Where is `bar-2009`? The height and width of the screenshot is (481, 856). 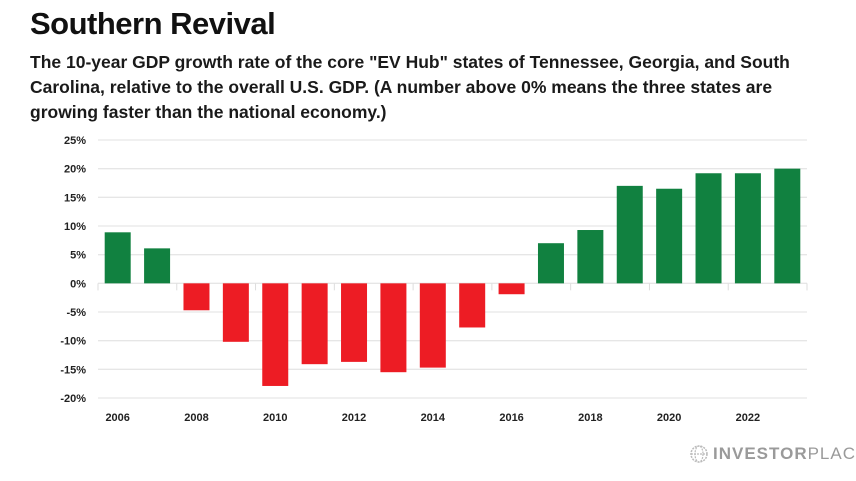 bar-2009 is located at coordinates (235, 312).